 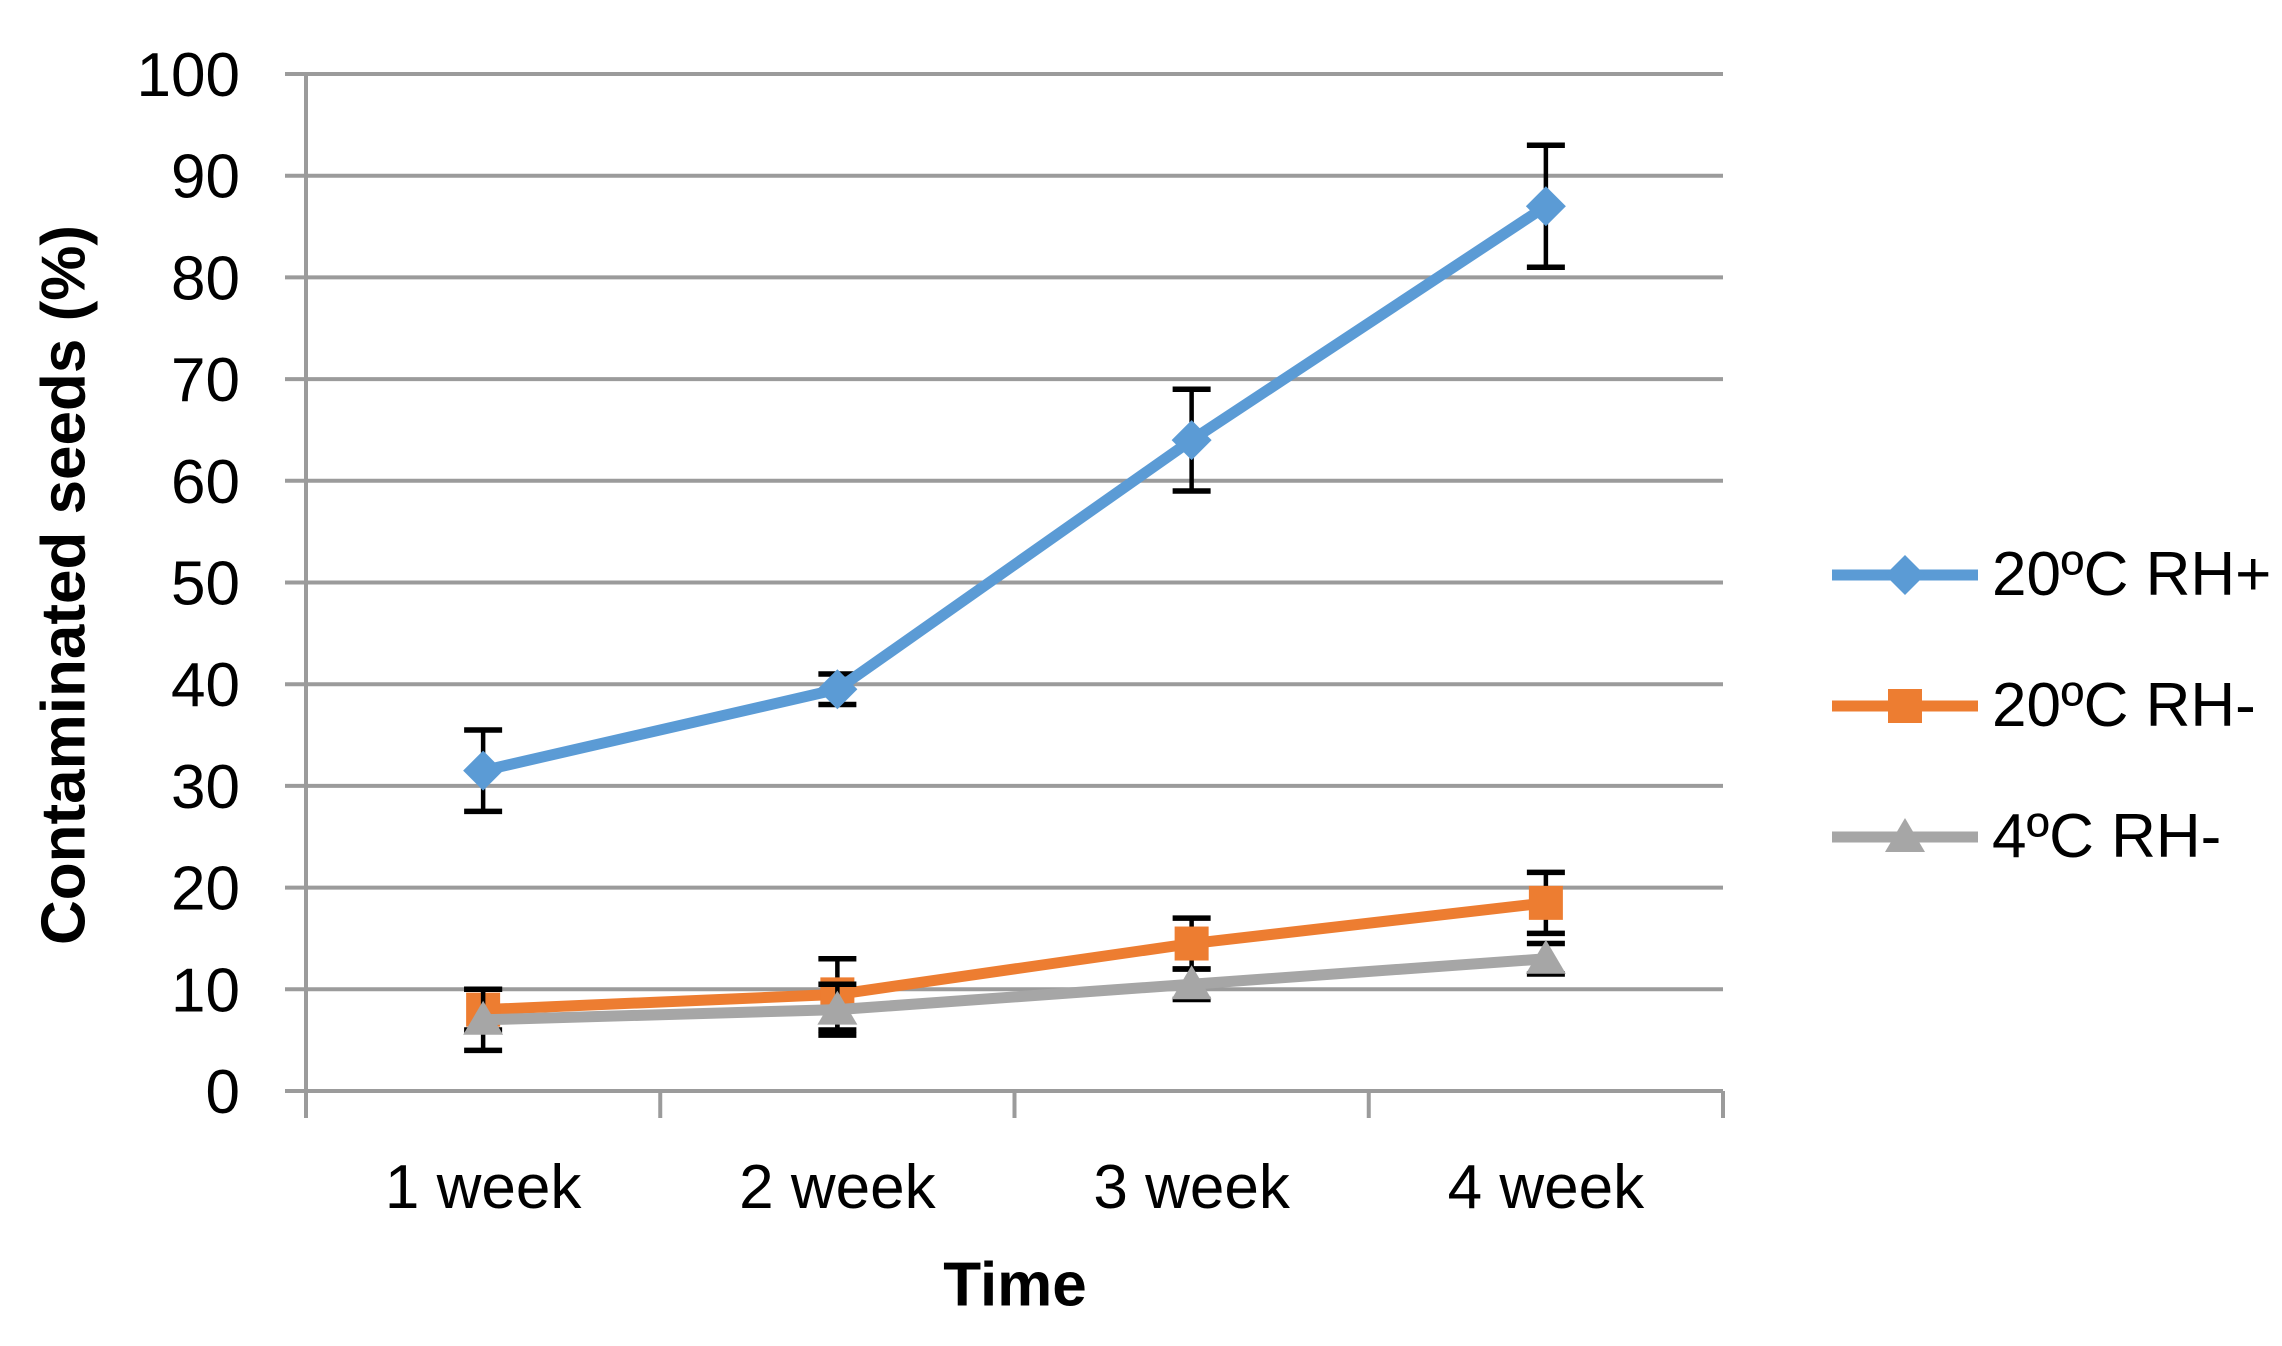 I want to click on legend-marker-diamond-icon, so click(x=1905, y=574).